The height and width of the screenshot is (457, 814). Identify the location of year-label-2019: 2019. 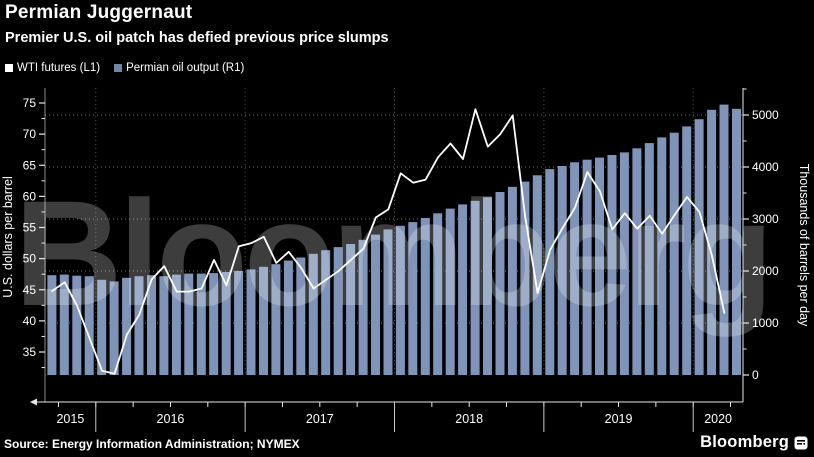
(619, 419).